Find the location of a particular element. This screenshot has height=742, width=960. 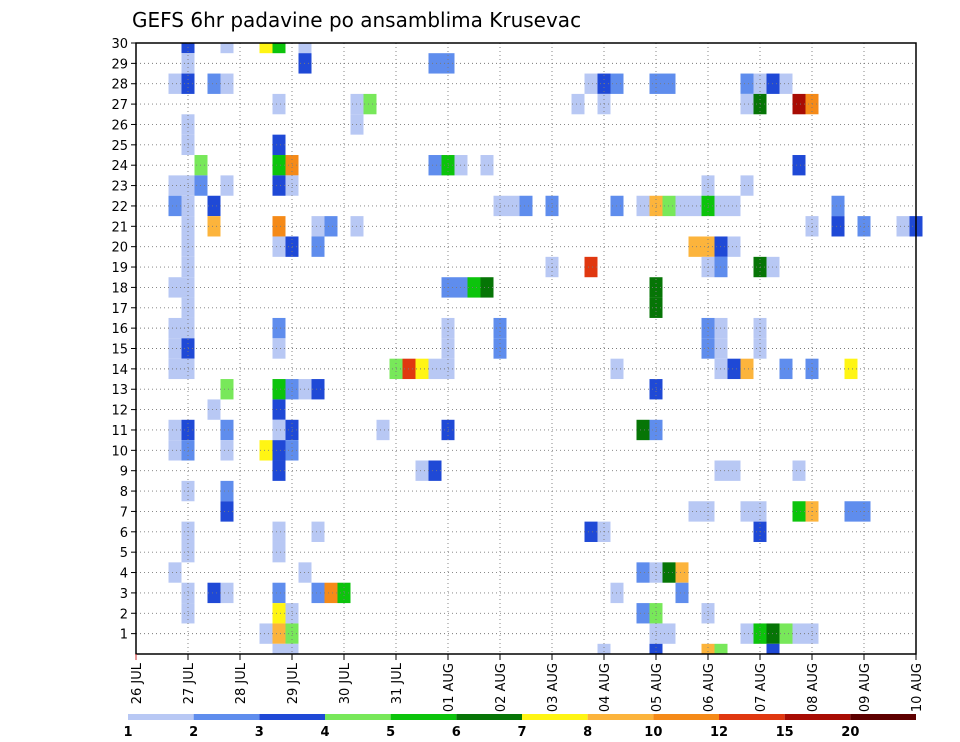

colorbar-label: 5 is located at coordinates (390, 732).